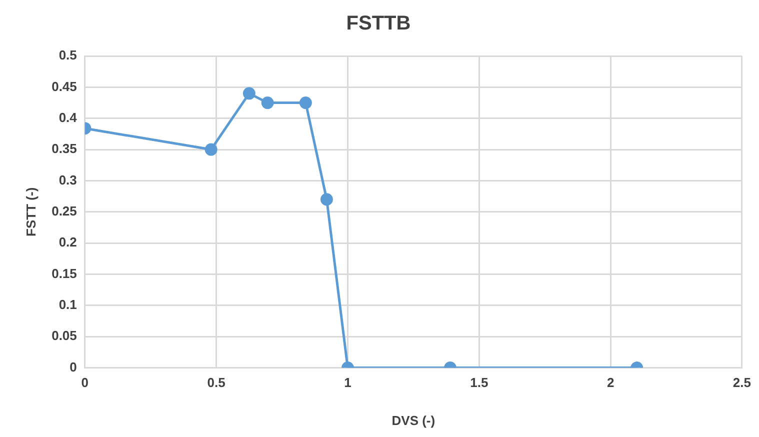  I want to click on x-tick-label: 1.5, so click(479, 382).